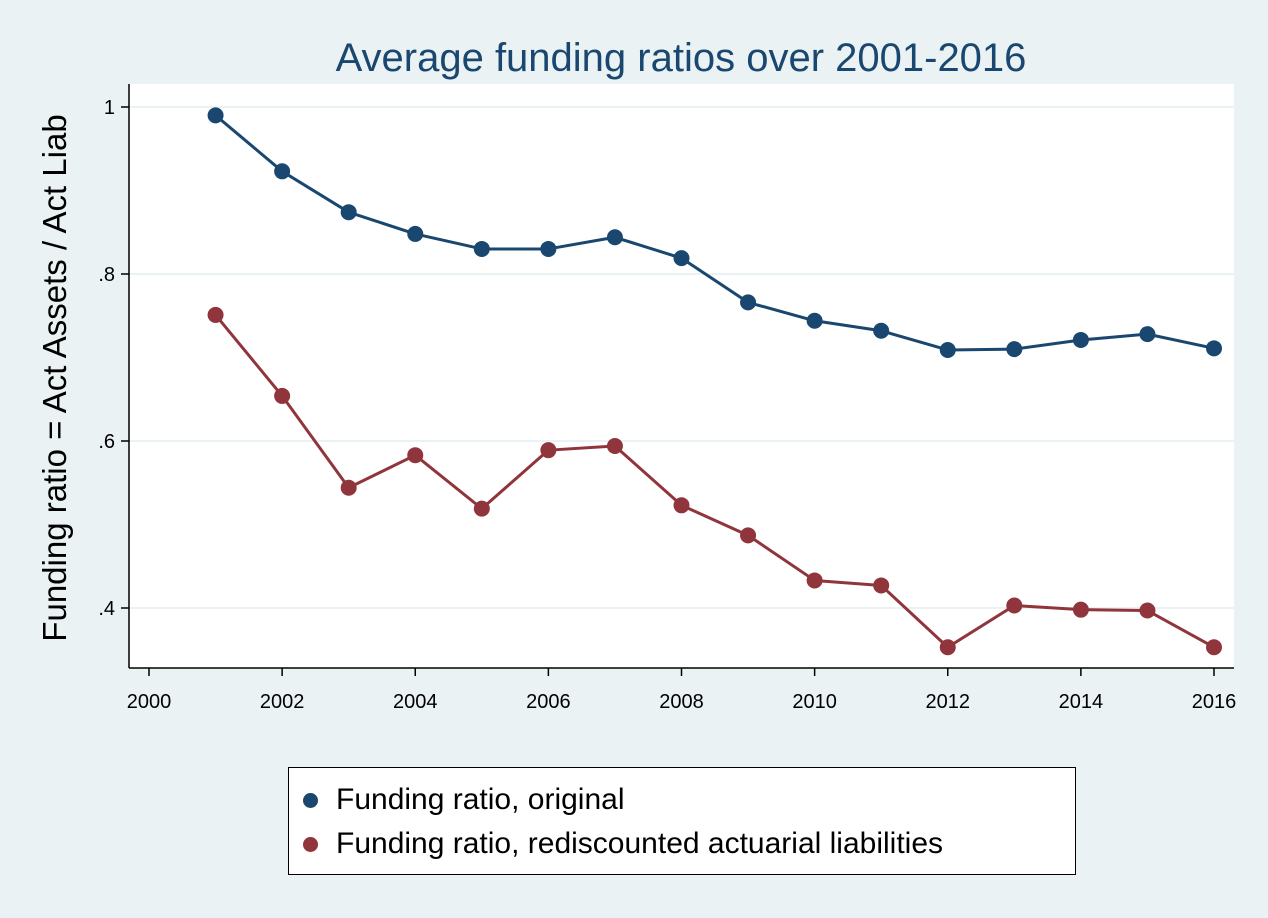 The image size is (1268, 918). Describe the element at coordinates (310, 844) in the screenshot. I see `legend-marker-rediscounted` at that location.